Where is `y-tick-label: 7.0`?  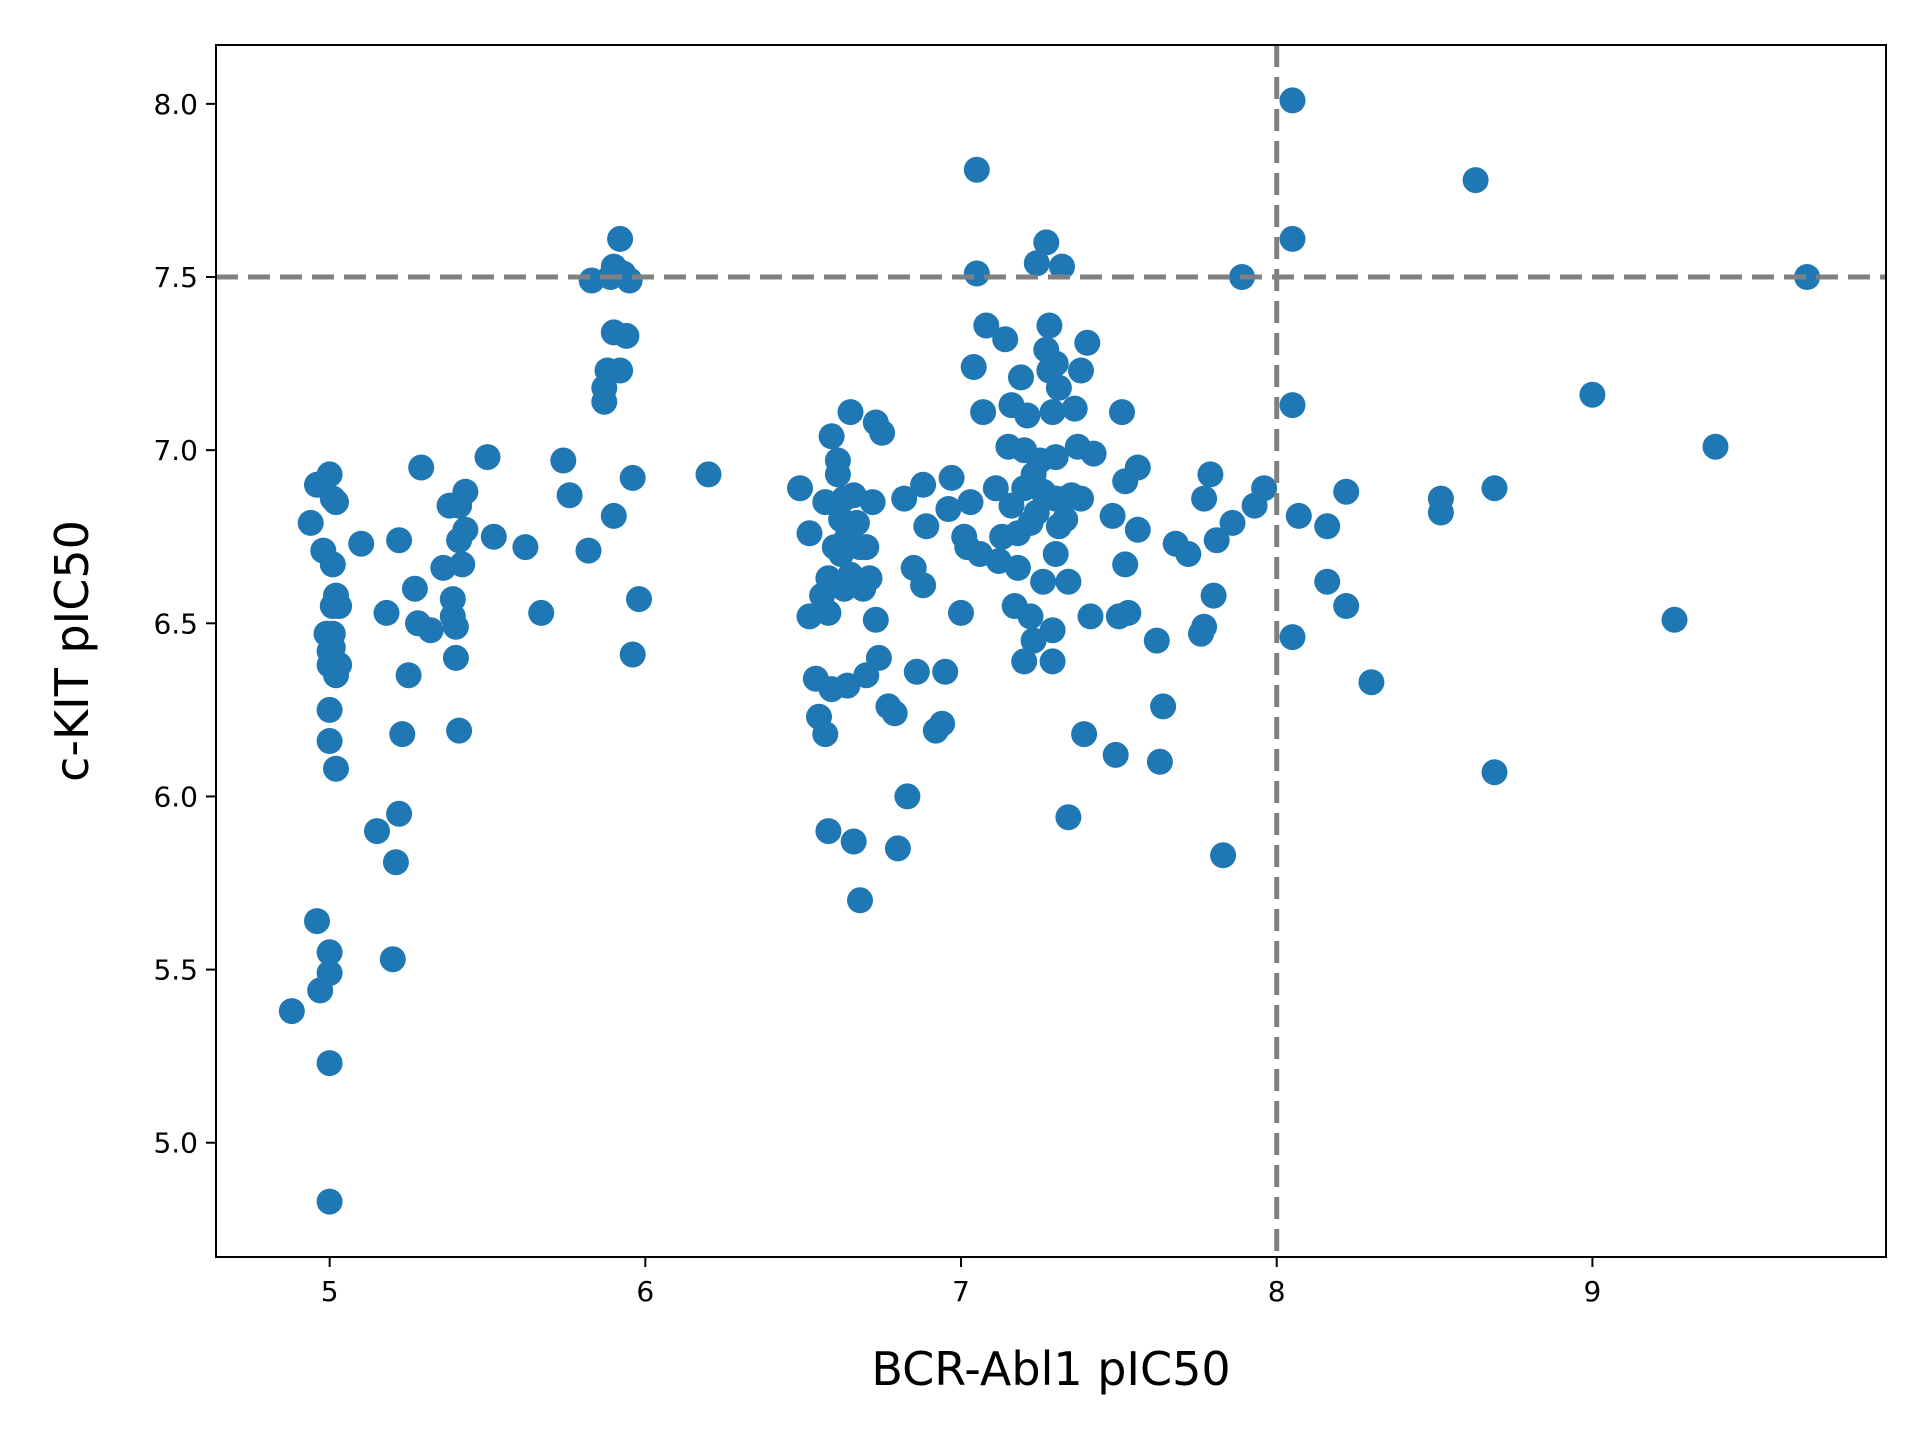 y-tick-label: 7.0 is located at coordinates (175, 450).